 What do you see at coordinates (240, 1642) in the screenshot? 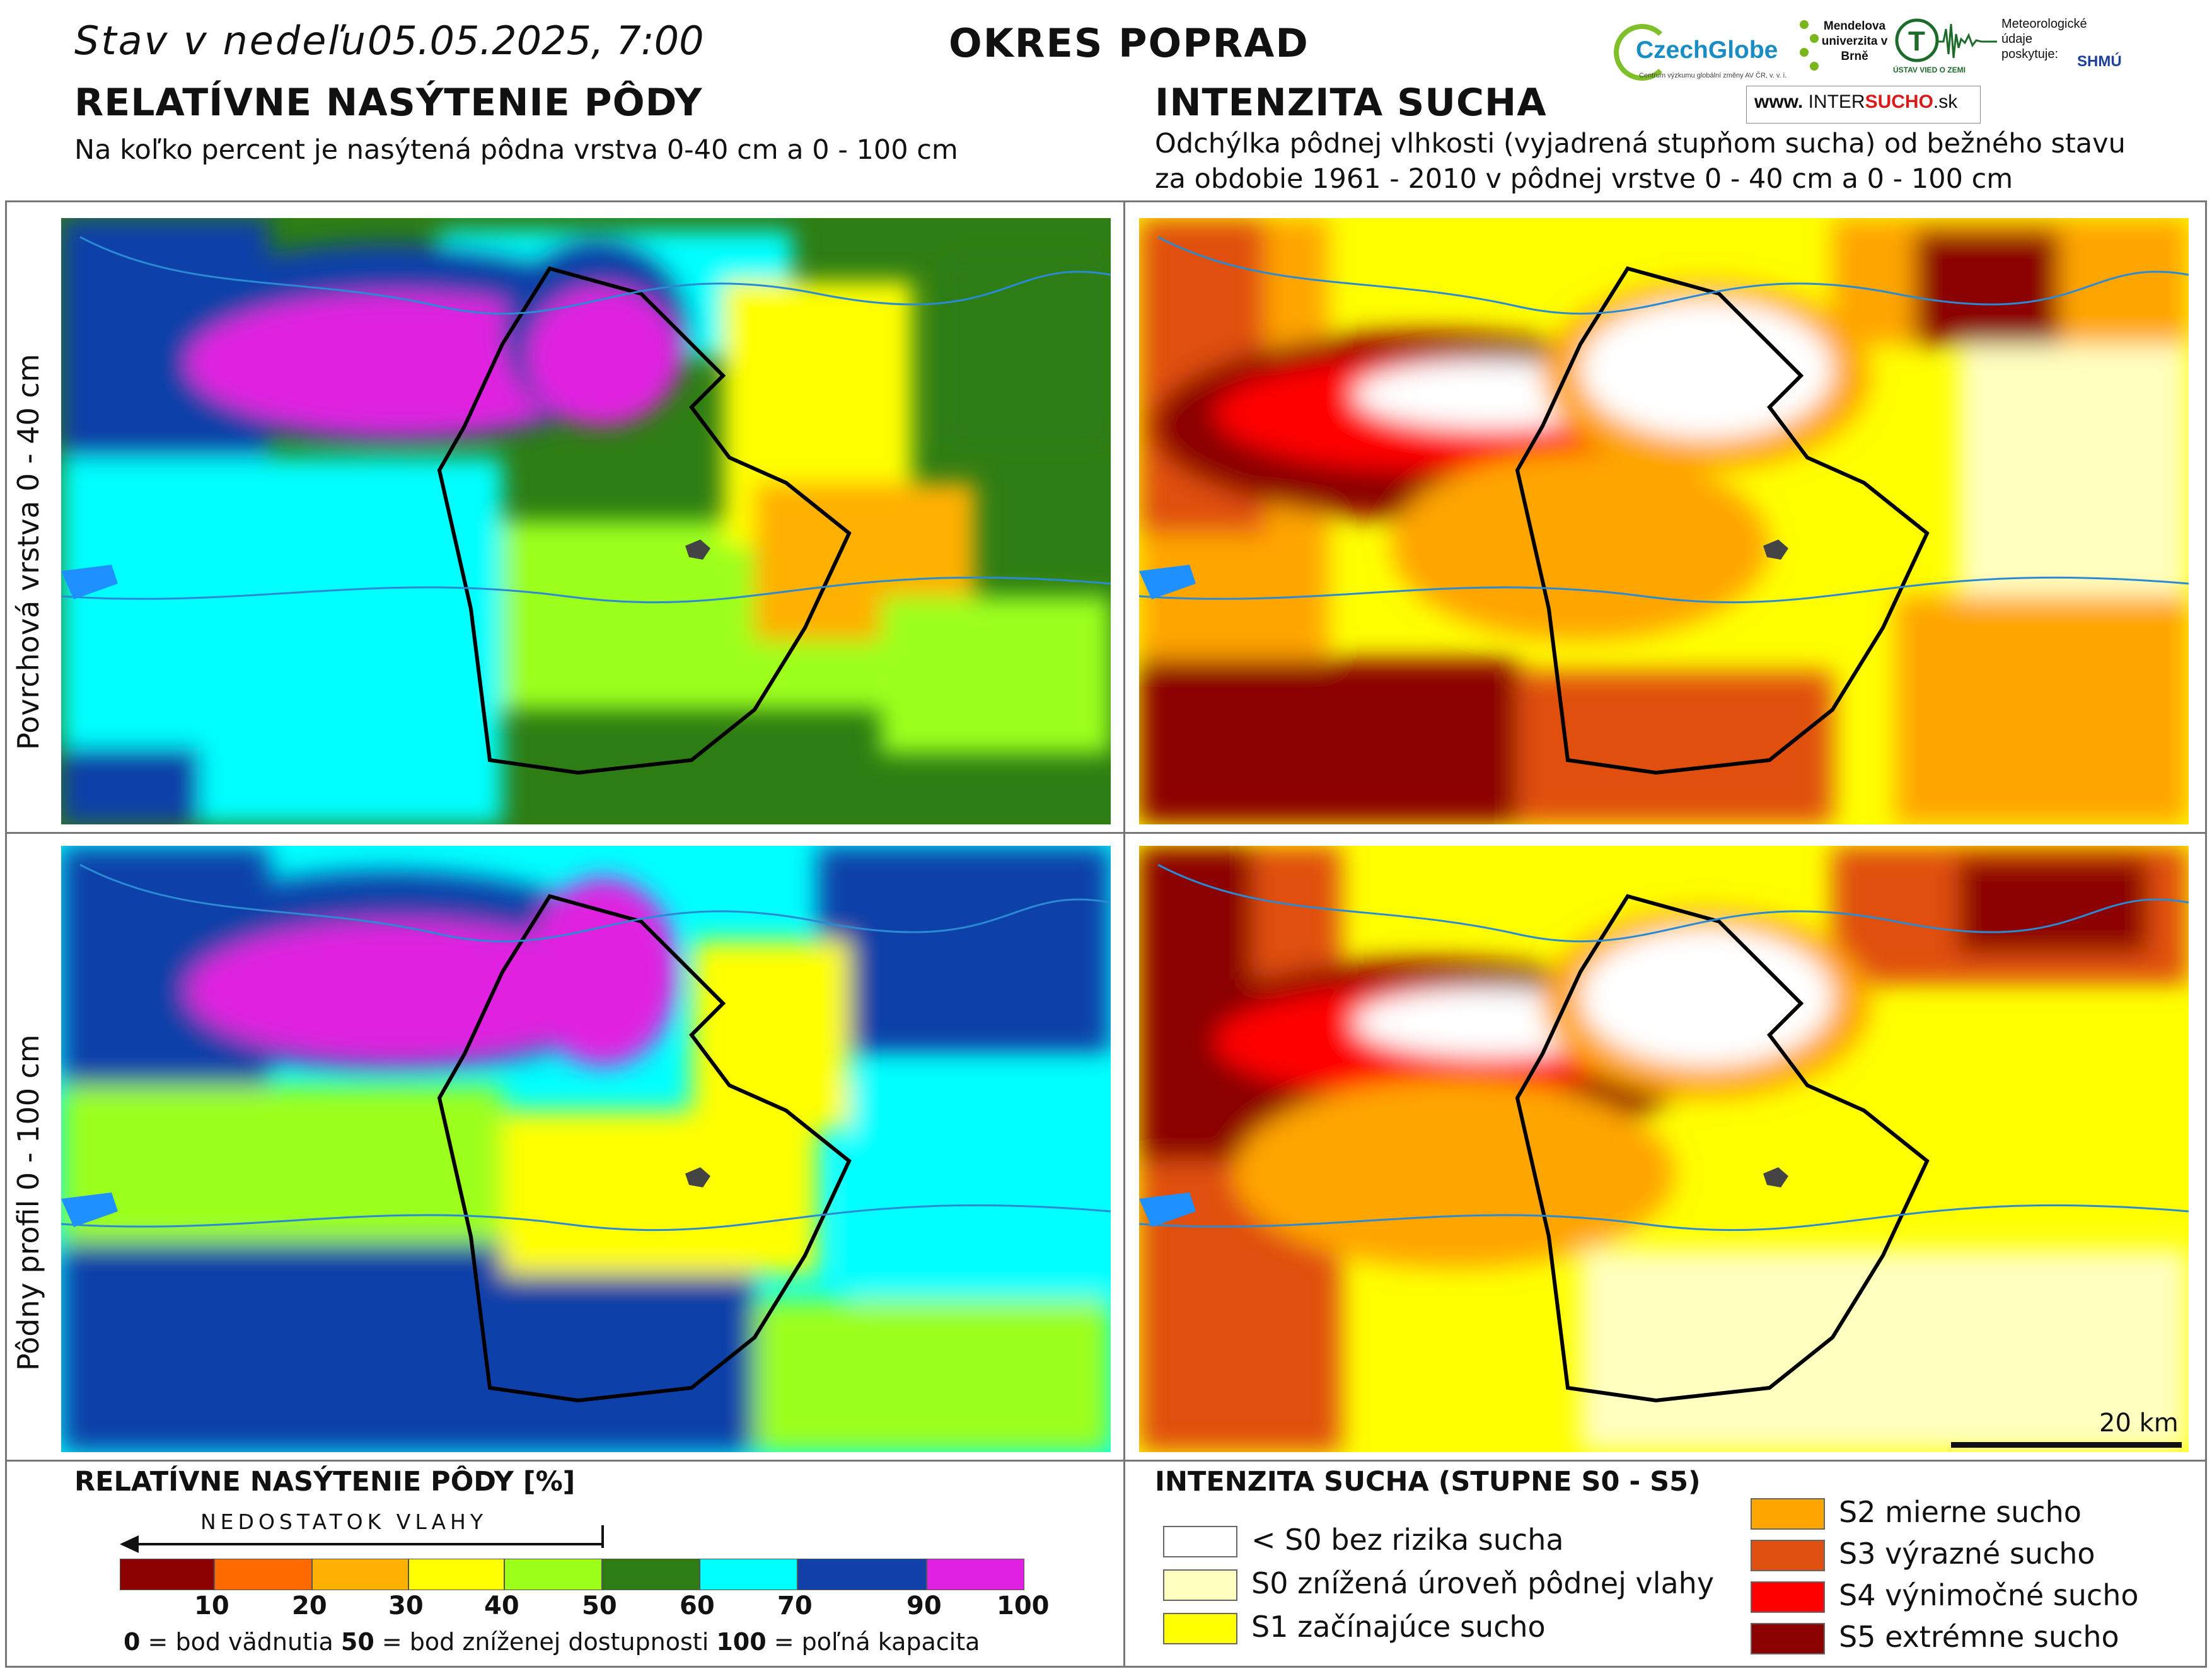
I see `note-0-text: = bod vädnutia` at bounding box center [240, 1642].